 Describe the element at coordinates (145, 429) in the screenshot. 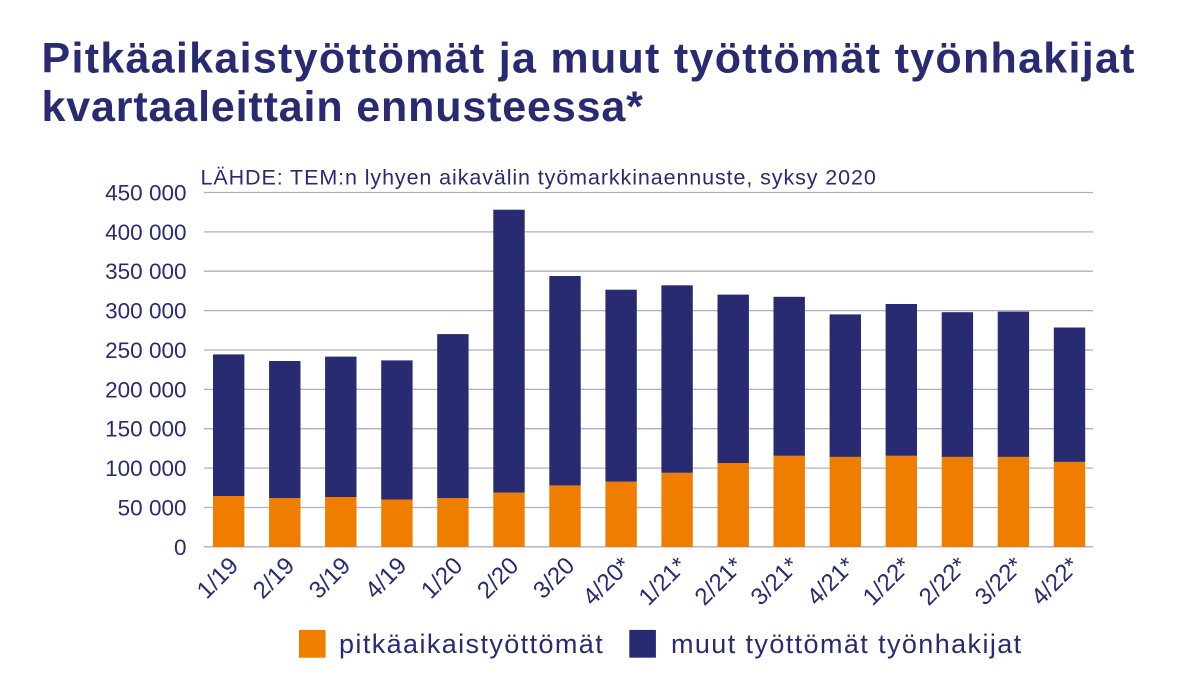

I see `svg-text: 150 000` at that location.